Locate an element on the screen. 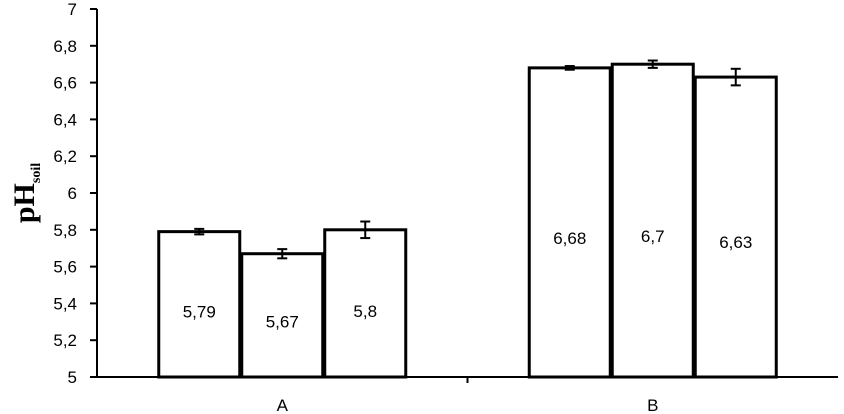 The width and height of the screenshot is (844, 414). y-axis-title: pHsoil is located at coordinates (26, 193).